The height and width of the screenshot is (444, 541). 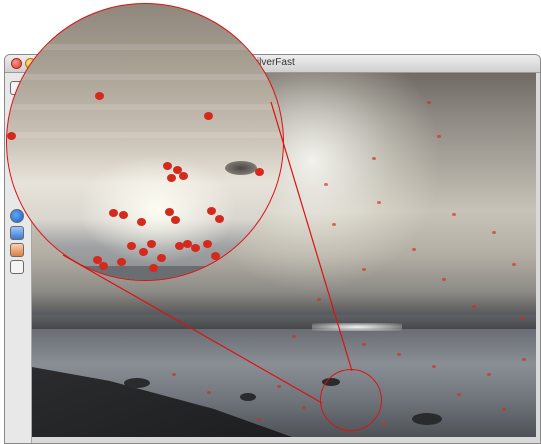 I want to click on blue-tool-icon, so click(x=17, y=233).